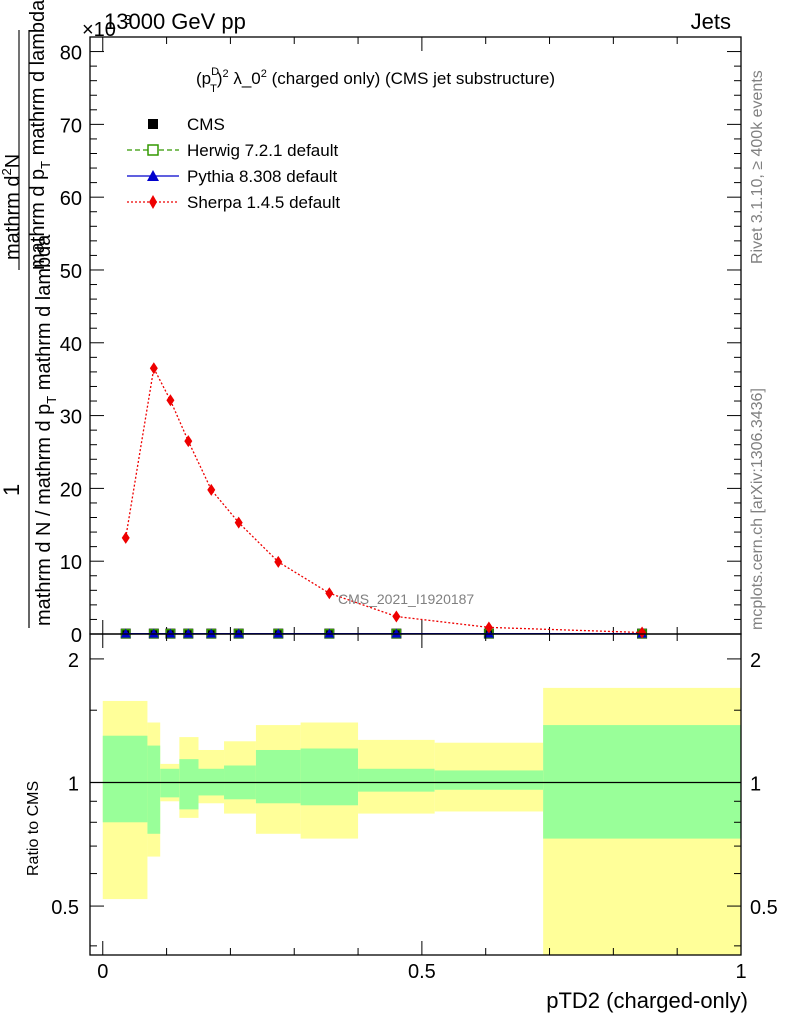 Image resolution: width=786 pixels, height=1024 pixels. Describe the element at coordinates (755, 661) in the screenshot. I see `ratio-y-tick-label-right: 2` at that location.